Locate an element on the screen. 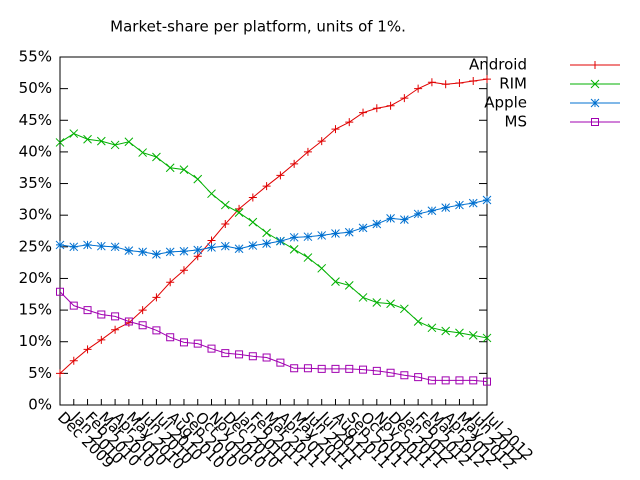 Image resolution: width=640 pixels, height=480 pixels. y-tick-label: 45% is located at coordinates (35, 120).